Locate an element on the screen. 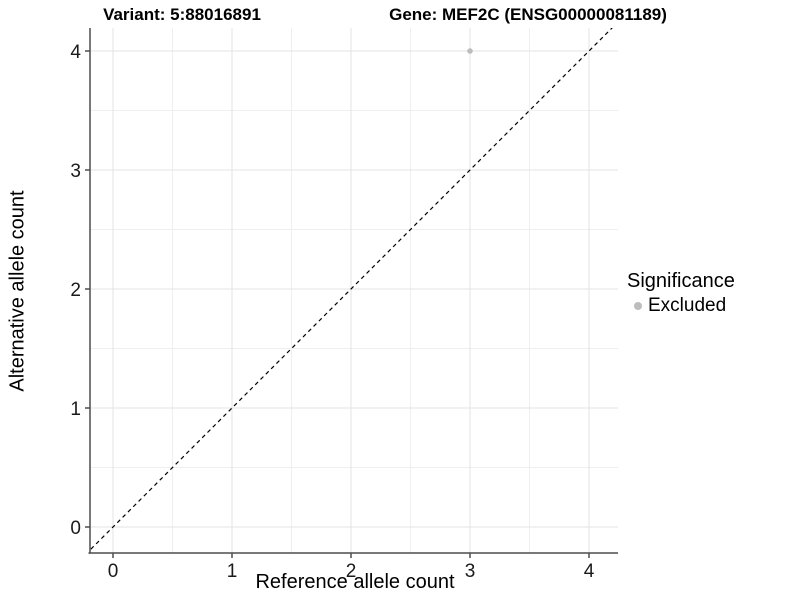 This screenshot has height=600, width=800. data-point is located at coordinates (470, 51).